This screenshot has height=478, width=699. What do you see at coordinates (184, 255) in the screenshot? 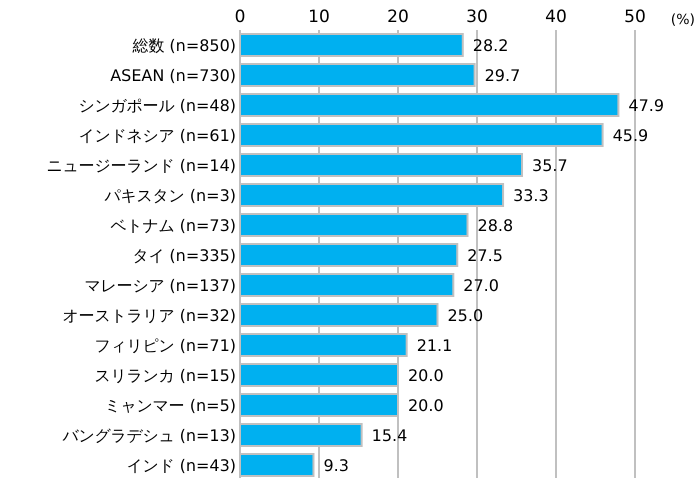
I see `y-tick-label: タイ (n=335)` at bounding box center [184, 255].